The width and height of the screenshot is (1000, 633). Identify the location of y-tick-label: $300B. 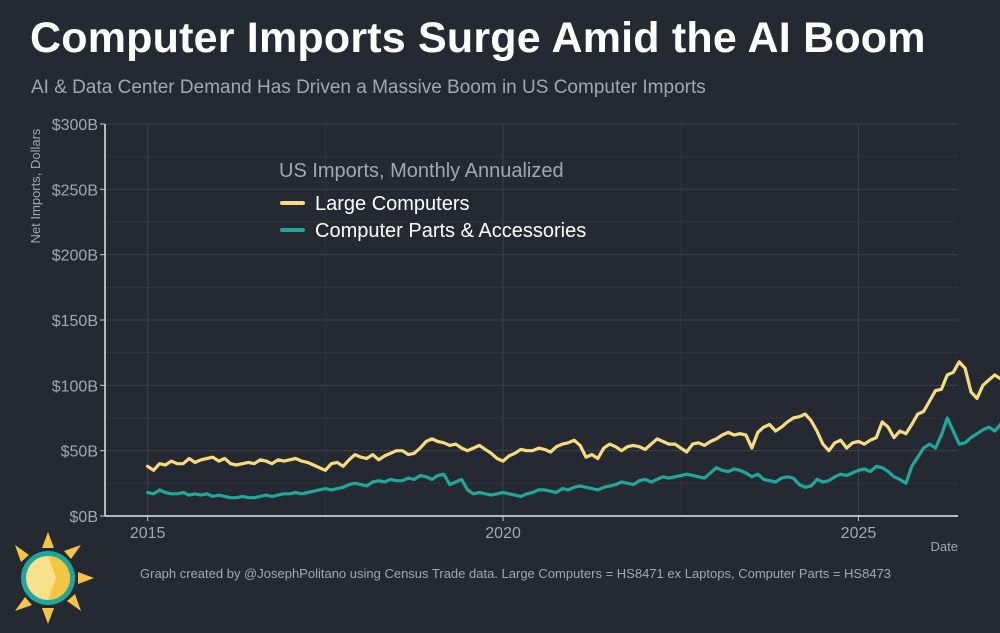
(75, 125).